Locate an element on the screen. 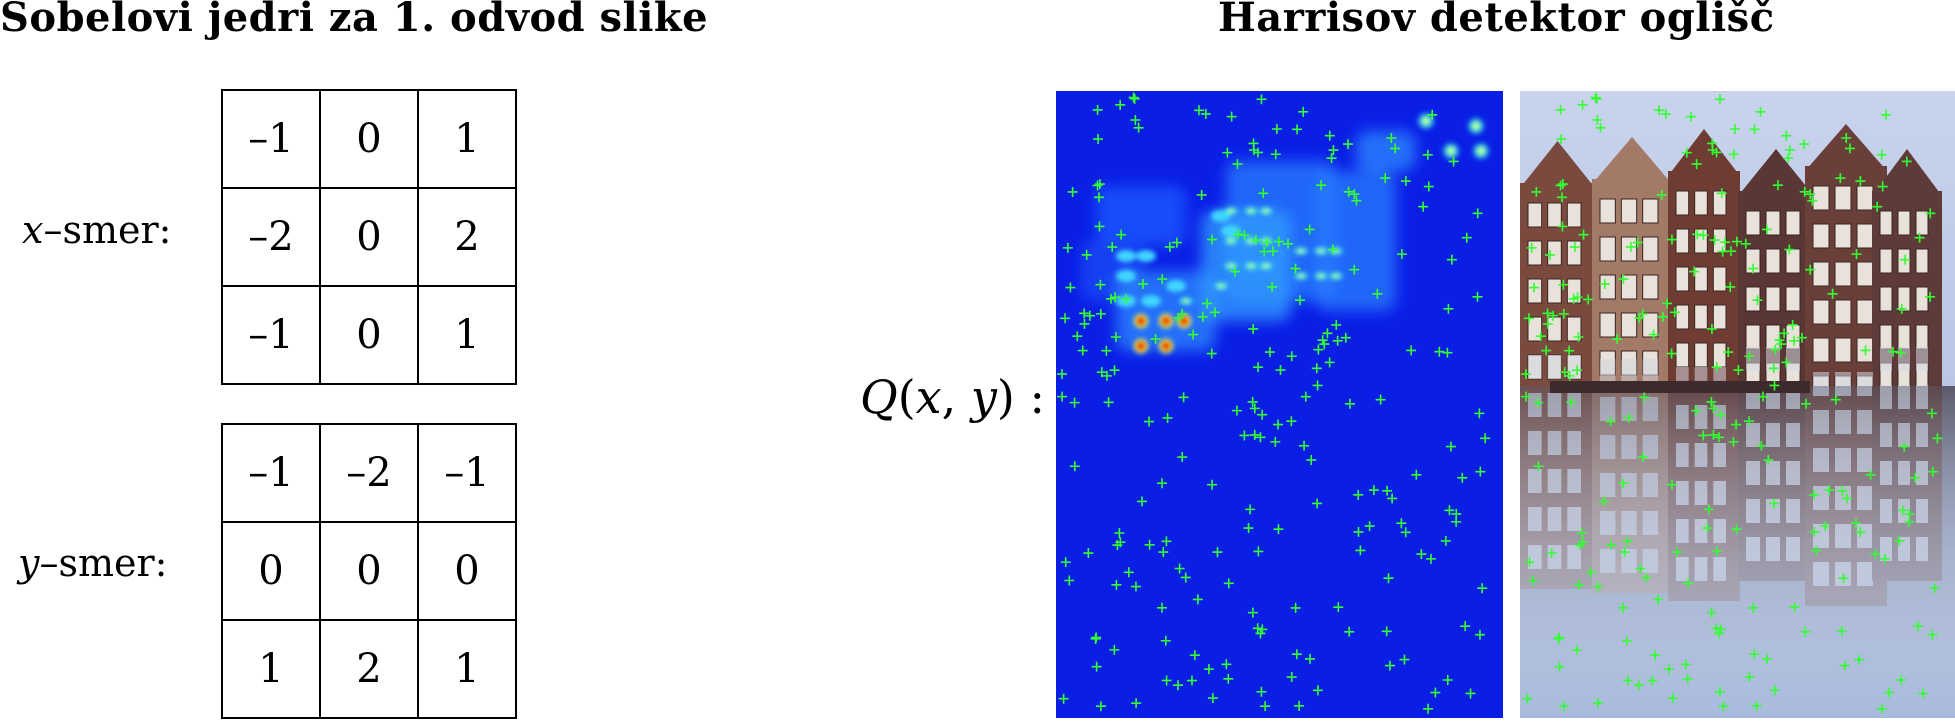  q-symbol: Q is located at coordinates (879, 397).